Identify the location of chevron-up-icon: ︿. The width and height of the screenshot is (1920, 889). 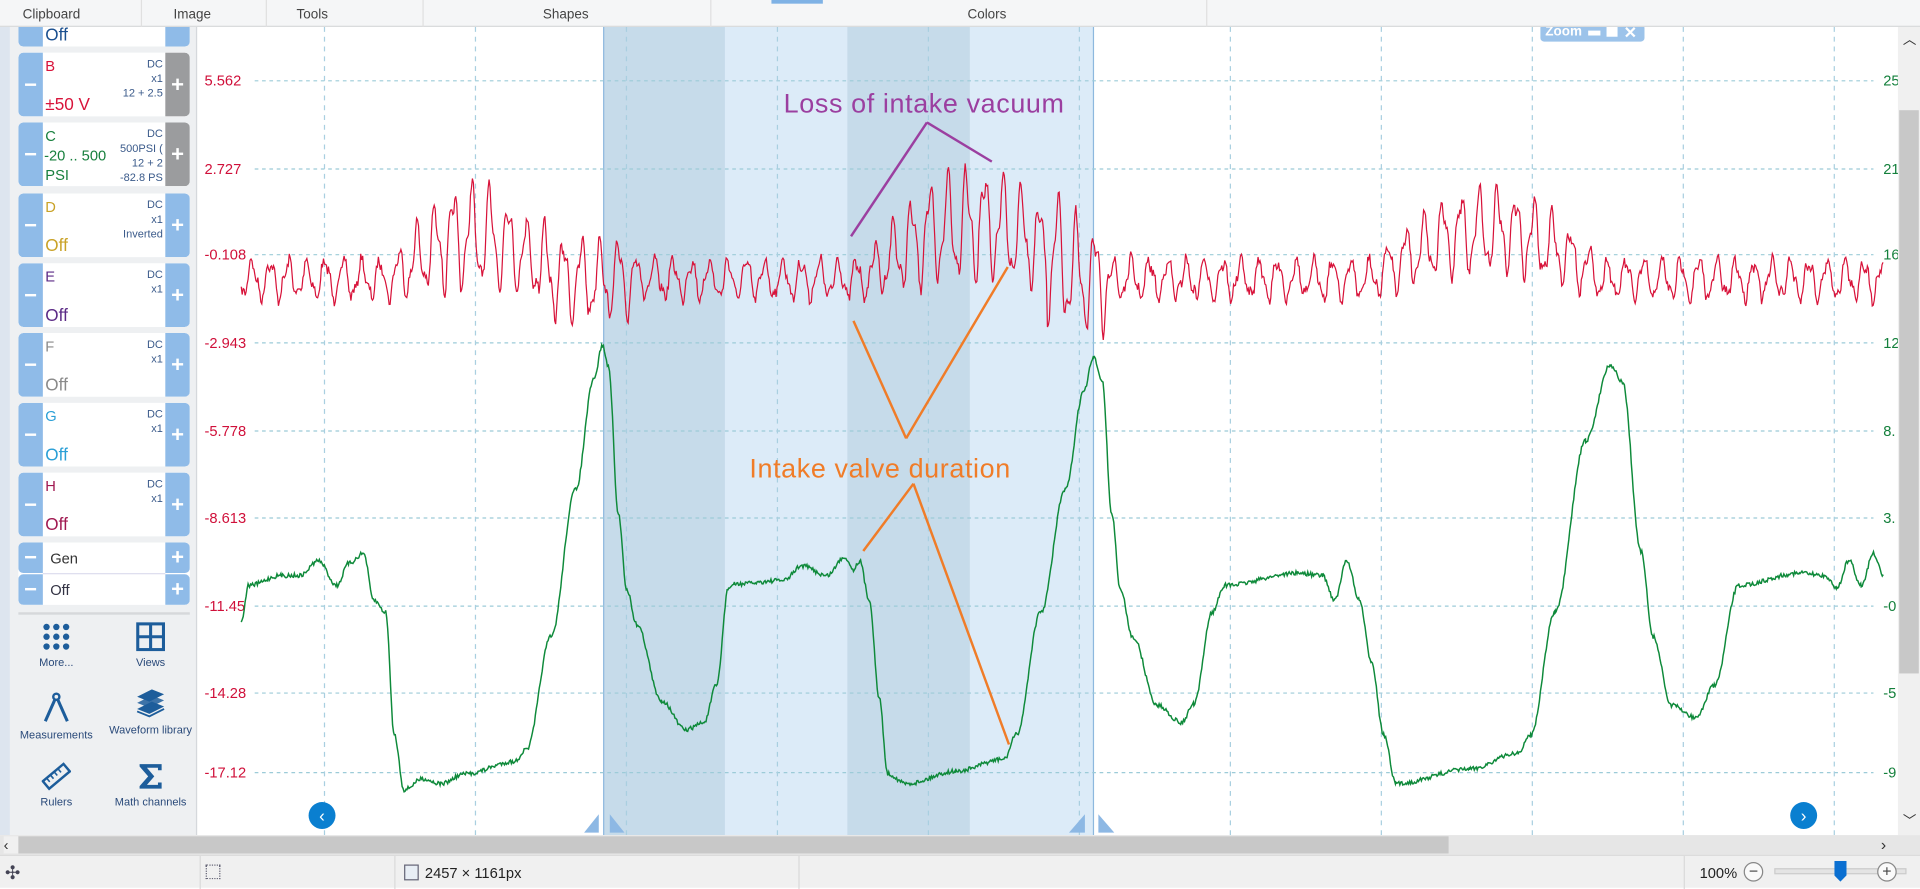
(1909, 40).